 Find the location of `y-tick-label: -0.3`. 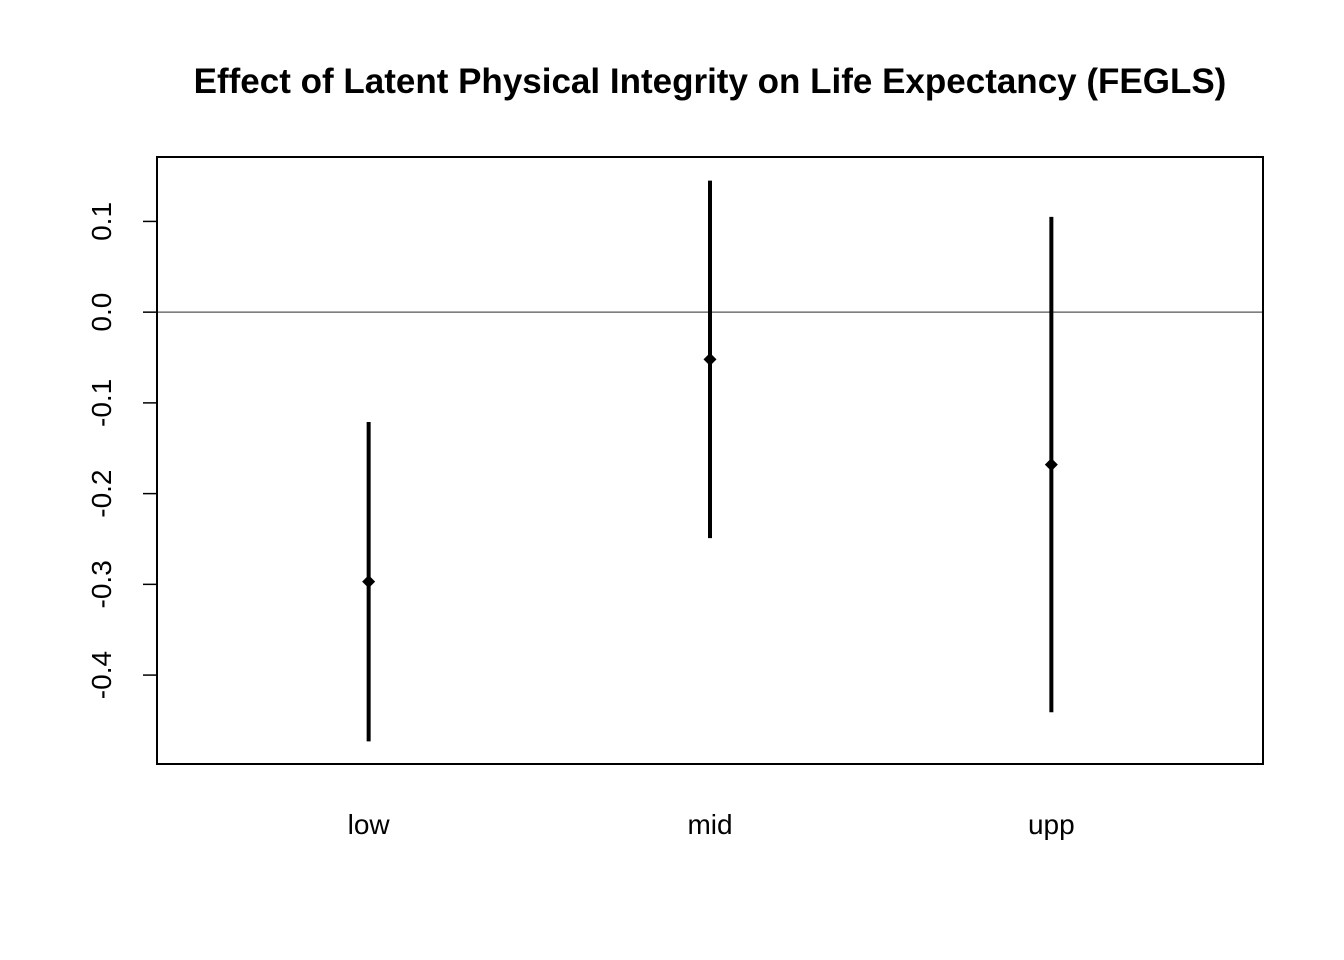

y-tick-label: -0.3 is located at coordinates (101, 584).